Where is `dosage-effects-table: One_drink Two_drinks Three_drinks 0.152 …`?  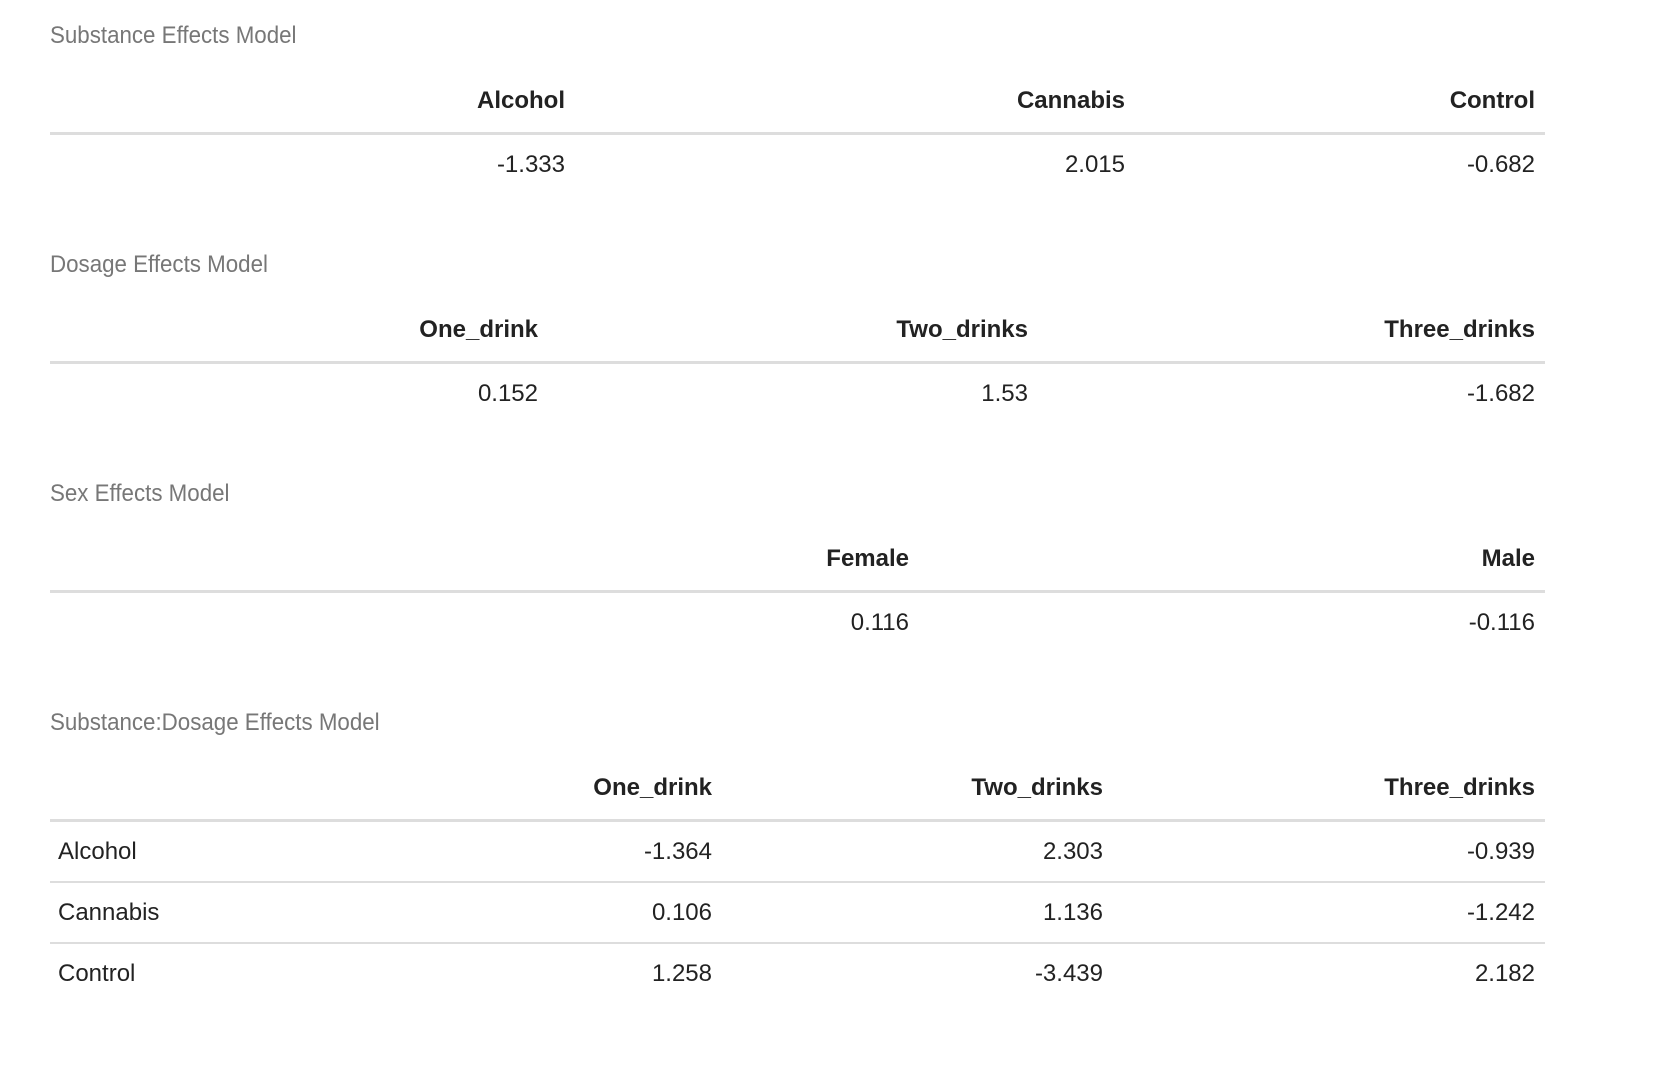
dosage-effects-table: One_drink Two_drinks Three_drinks 0.152 … is located at coordinates (797, 361).